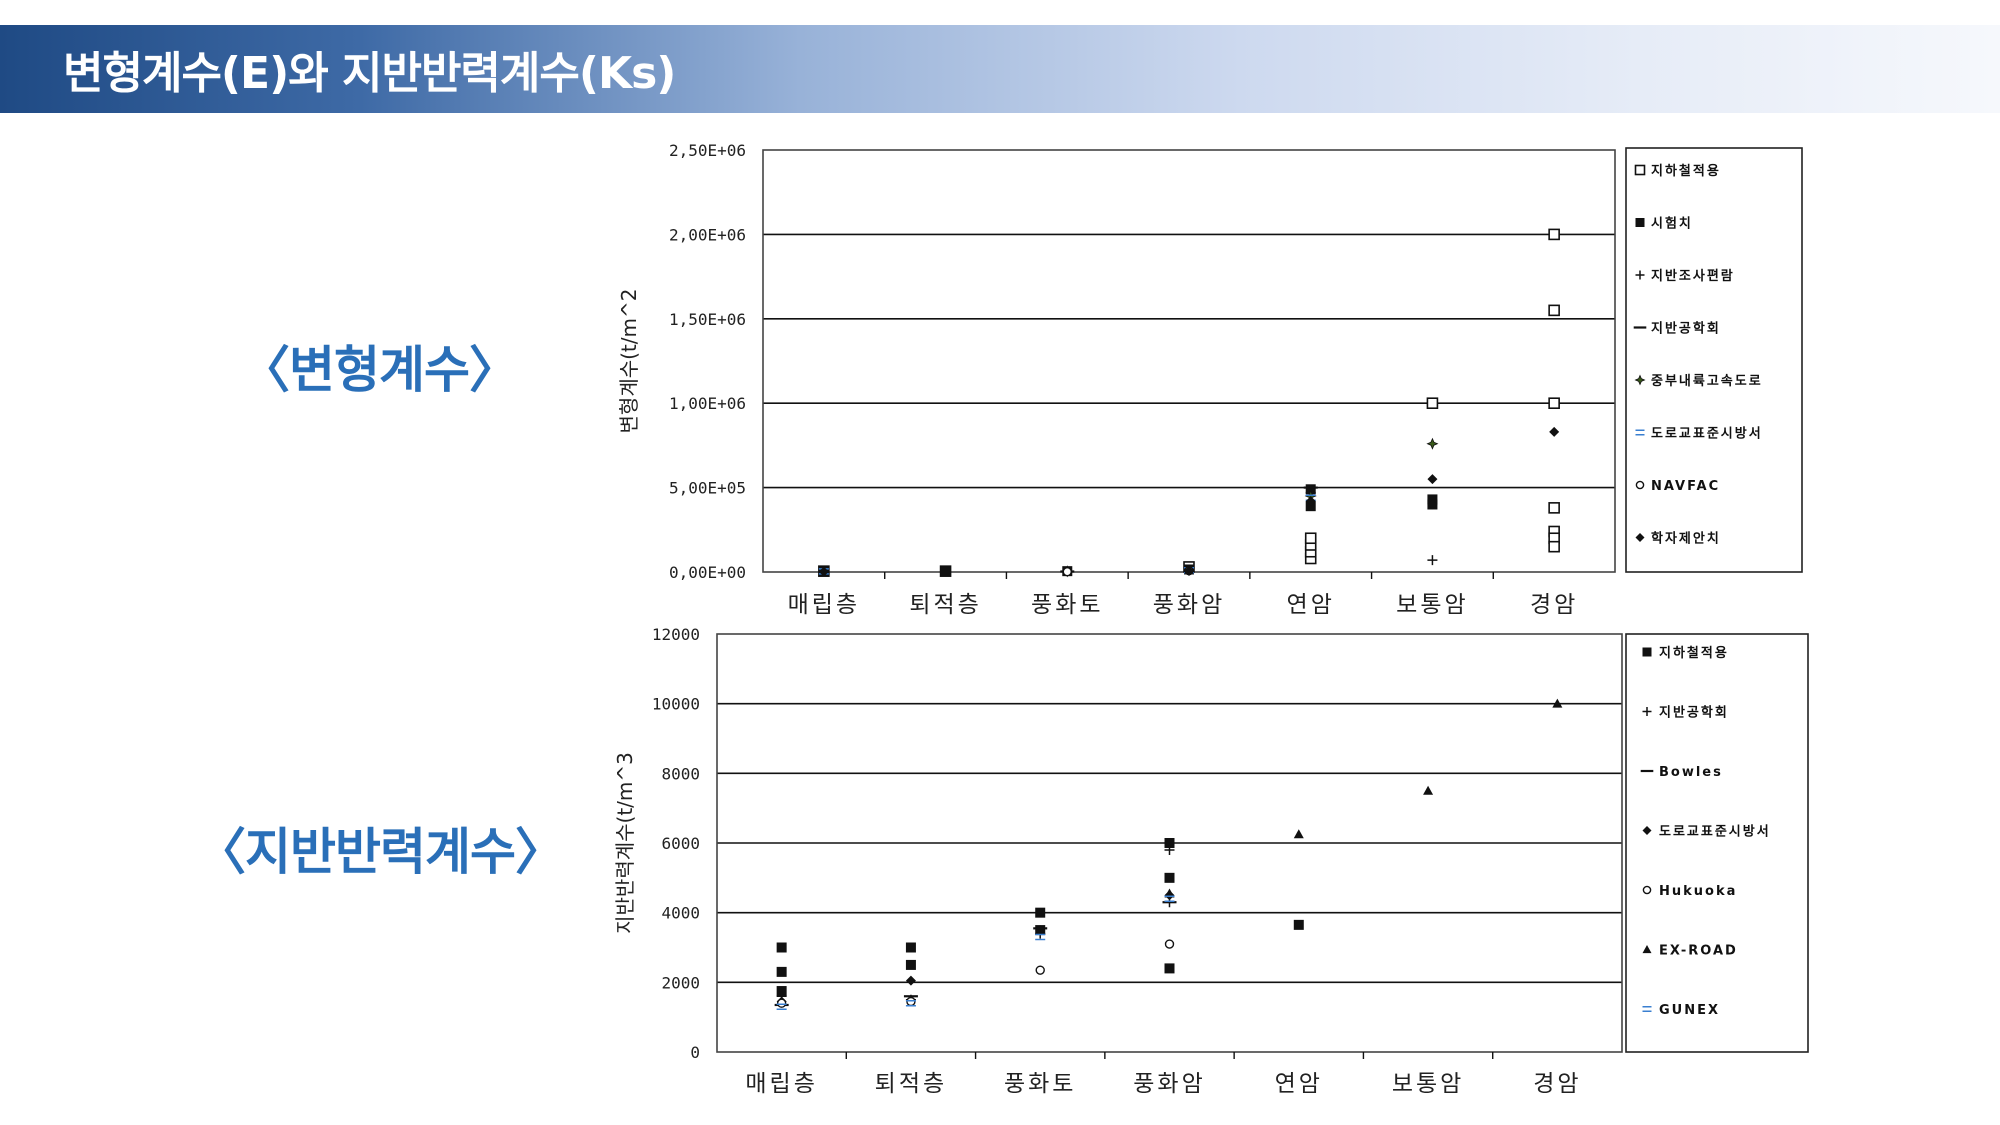  What do you see at coordinates (1686, 539) in the screenshot?
I see `legend-entry: 학자제안치` at bounding box center [1686, 539].